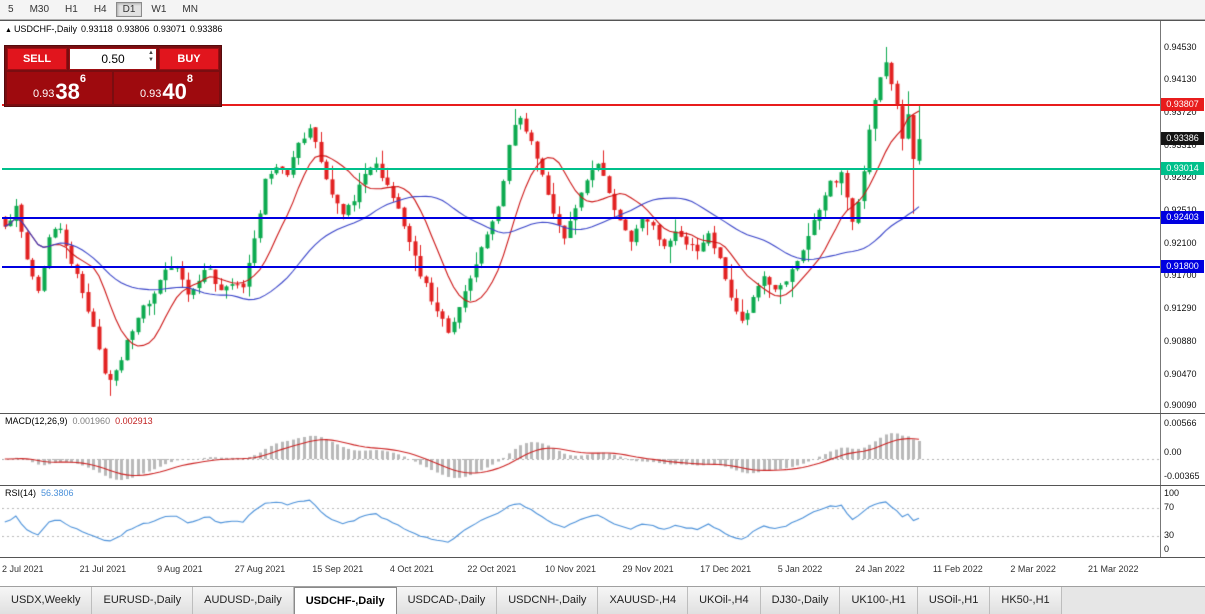 This screenshot has width=1205, height=614. What do you see at coordinates (91, 421) in the screenshot?
I see `macd-main-value: 0.001960` at bounding box center [91, 421].